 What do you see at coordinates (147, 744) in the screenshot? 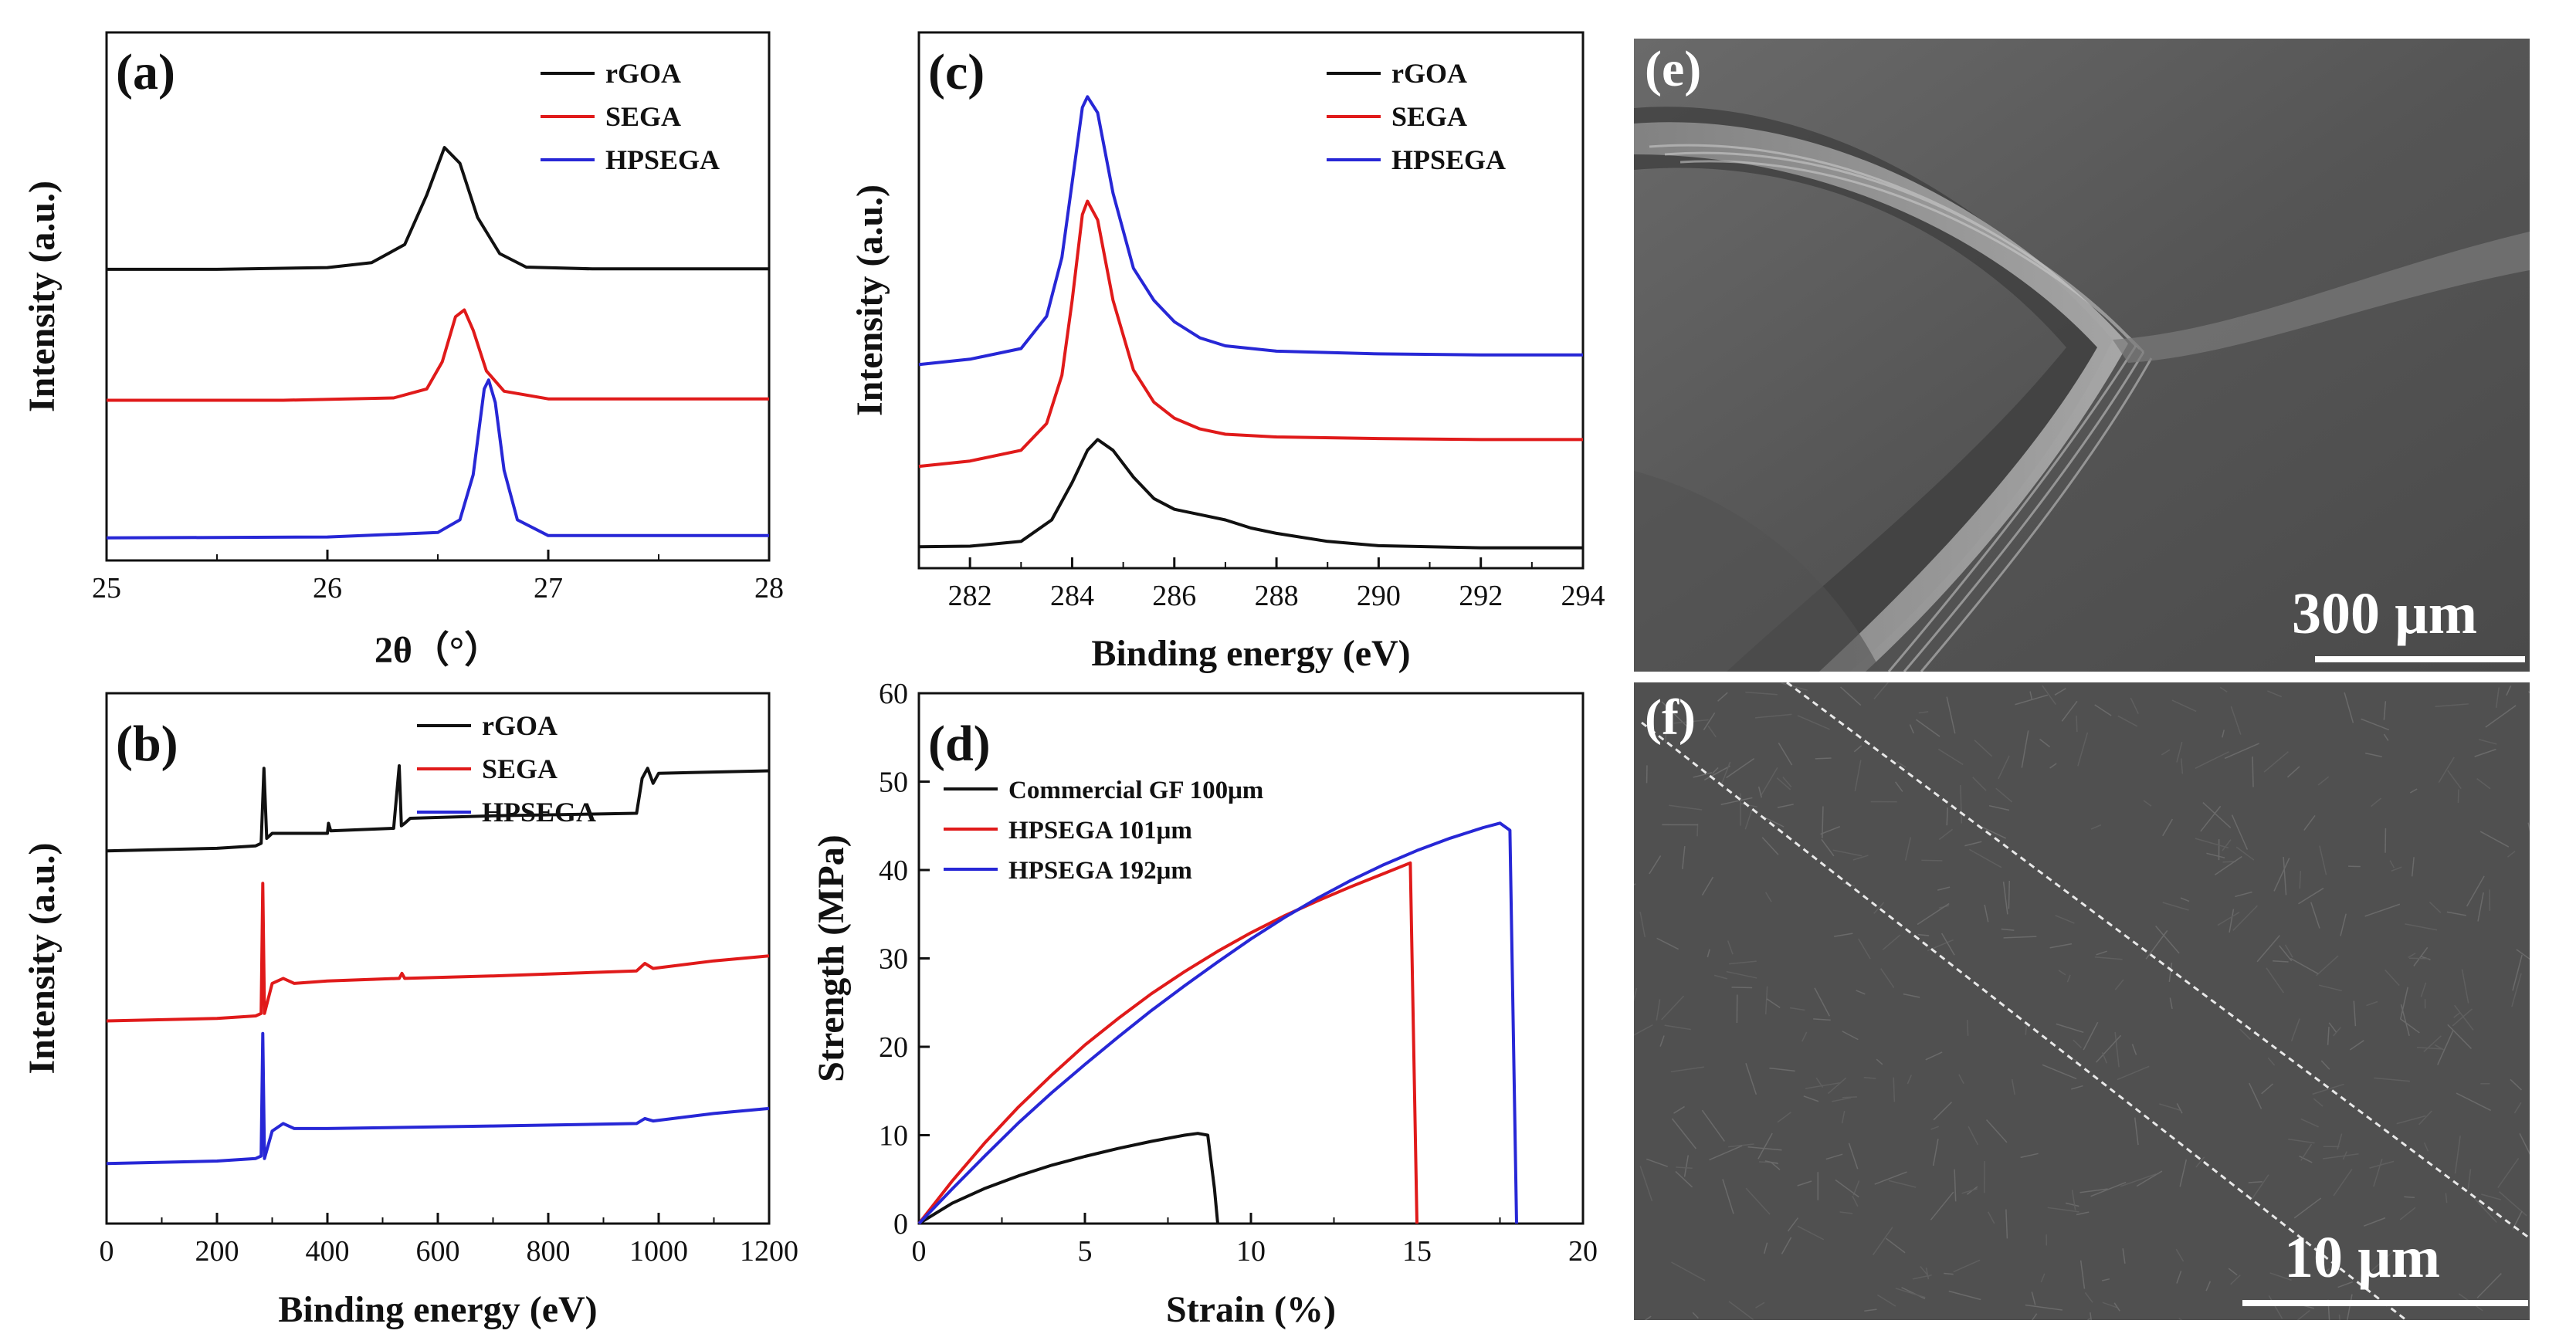
I see `panel-label: (b)` at bounding box center [147, 744].